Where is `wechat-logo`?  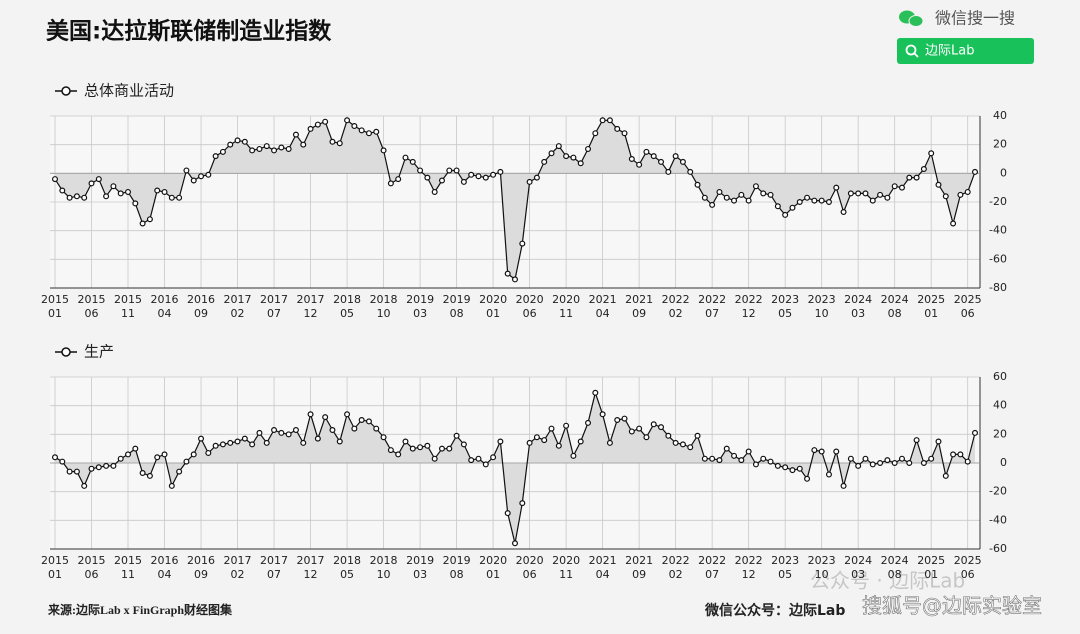 wechat-logo is located at coordinates (911, 18).